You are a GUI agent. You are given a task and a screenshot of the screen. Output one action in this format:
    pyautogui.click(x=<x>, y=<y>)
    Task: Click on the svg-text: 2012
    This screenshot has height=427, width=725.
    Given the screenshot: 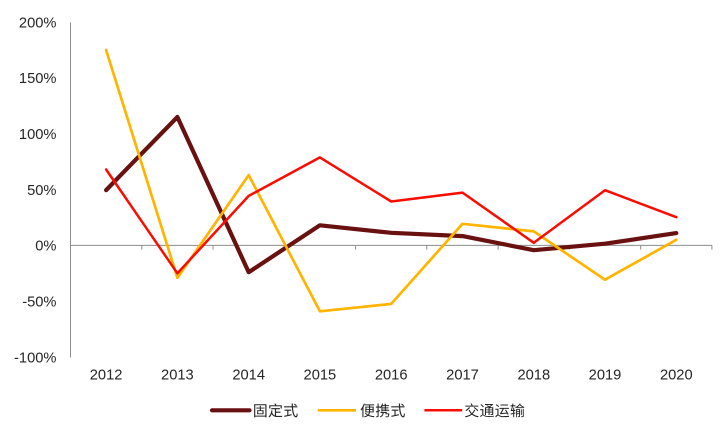 What is the action you would take?
    pyautogui.click(x=106, y=376)
    